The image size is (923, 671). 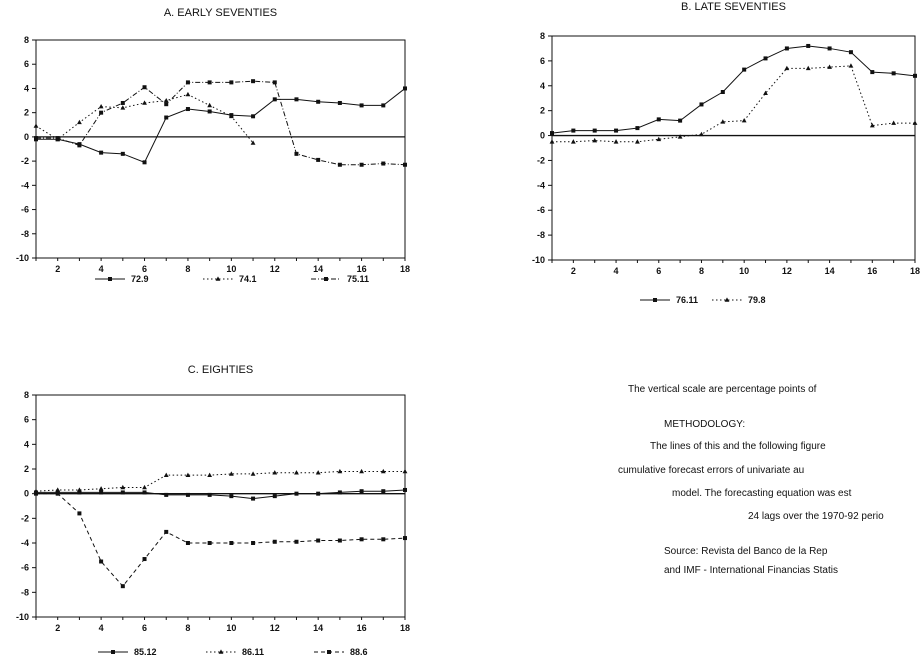 What do you see at coordinates (25, 592) in the screenshot?
I see `y-tick-label: -8` at bounding box center [25, 592].